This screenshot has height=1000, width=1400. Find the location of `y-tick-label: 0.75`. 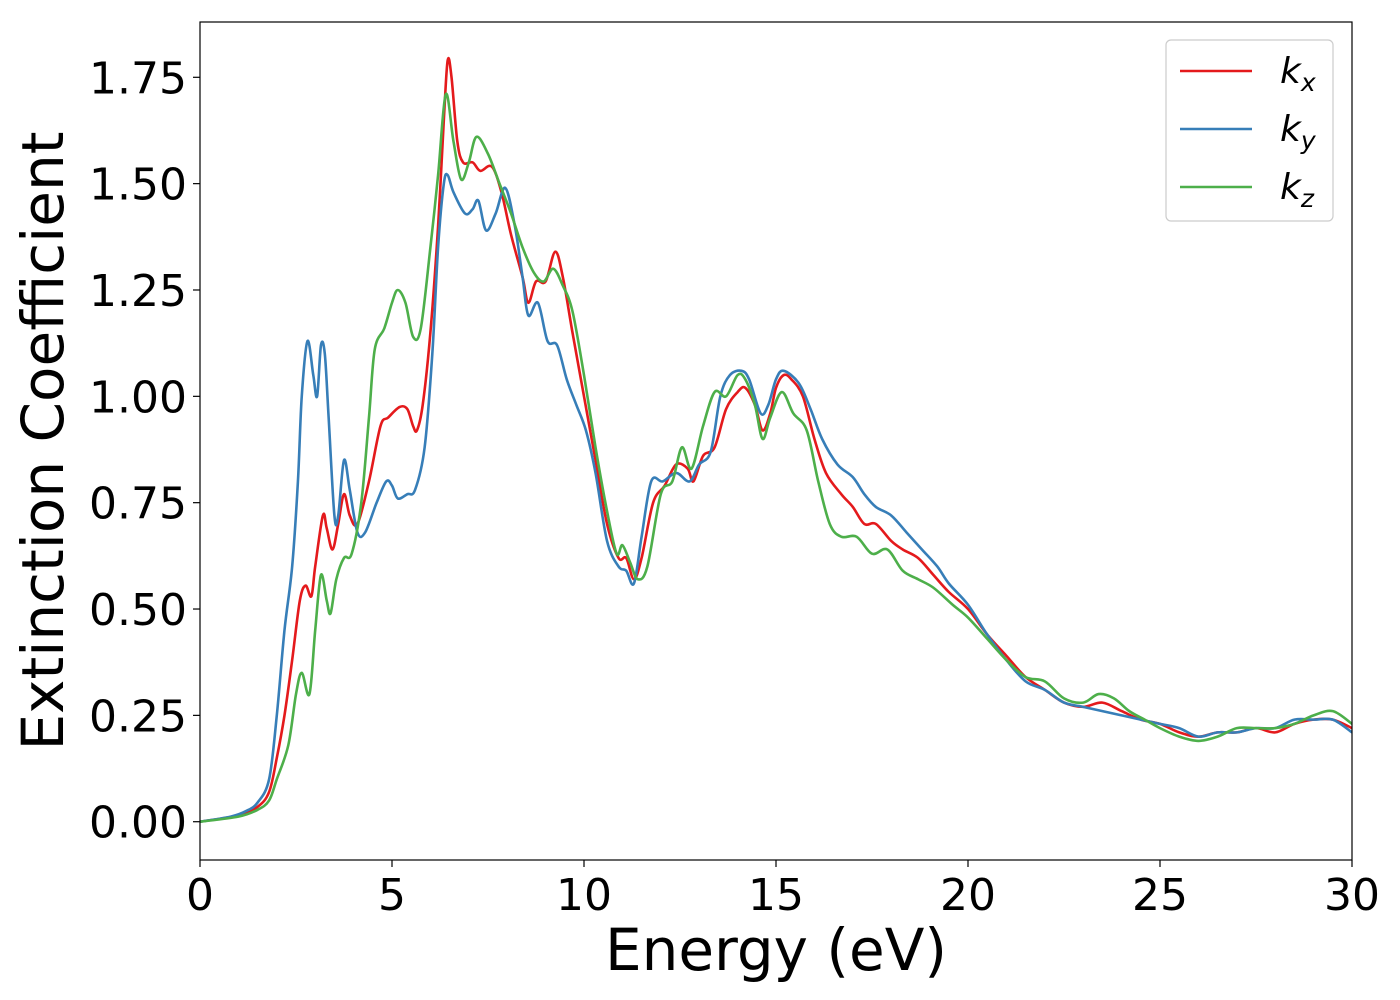

y-tick-label: 0.75 is located at coordinates (138, 504).